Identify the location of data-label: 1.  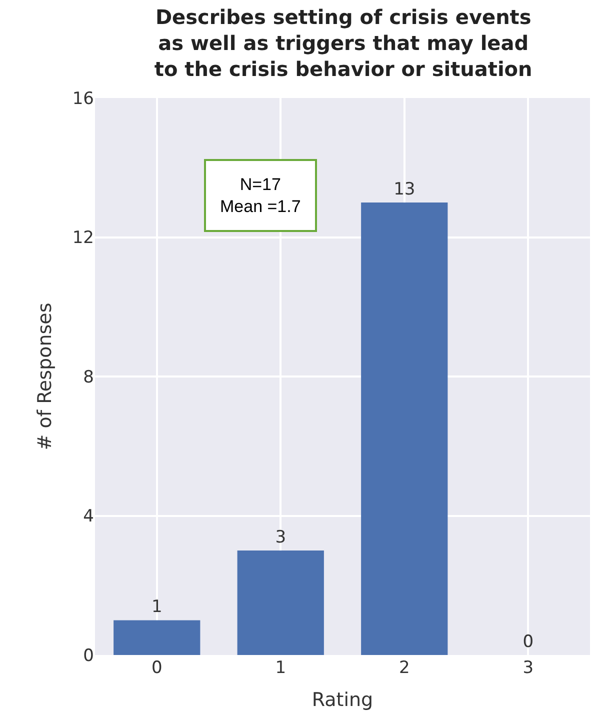
(156, 607).